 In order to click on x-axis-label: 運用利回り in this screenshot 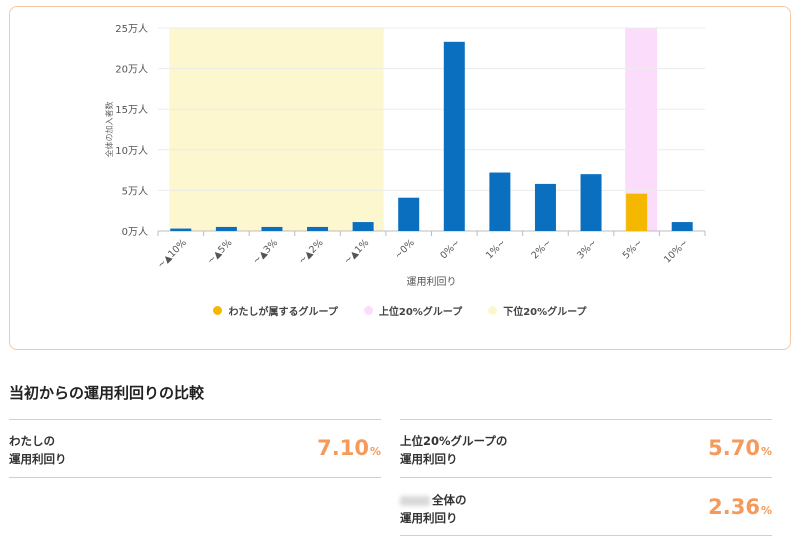, I will do `click(432, 282)`.